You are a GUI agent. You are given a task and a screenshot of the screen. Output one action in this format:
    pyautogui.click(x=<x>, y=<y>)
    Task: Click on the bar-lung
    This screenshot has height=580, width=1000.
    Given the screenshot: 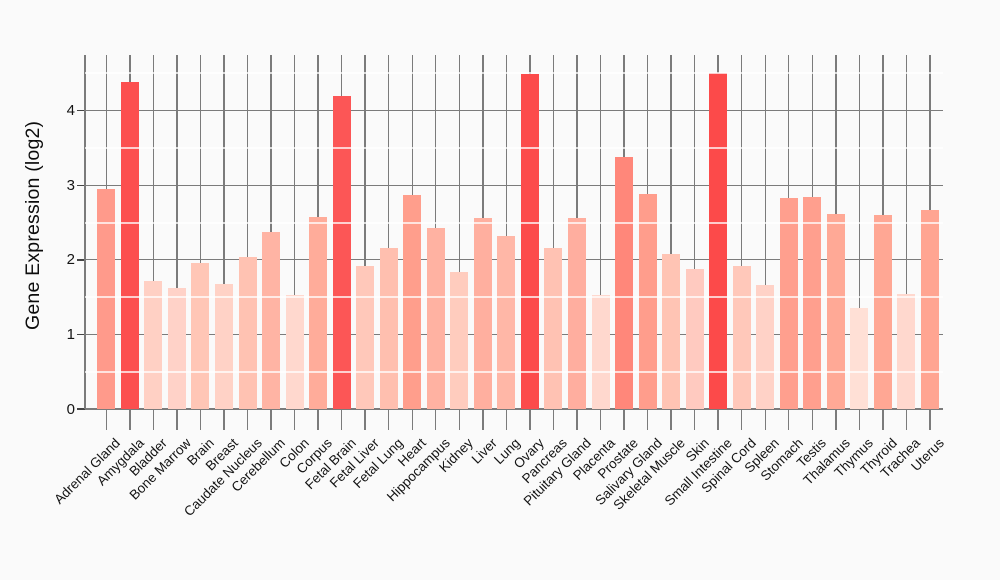 What is the action you would take?
    pyautogui.click(x=506, y=322)
    